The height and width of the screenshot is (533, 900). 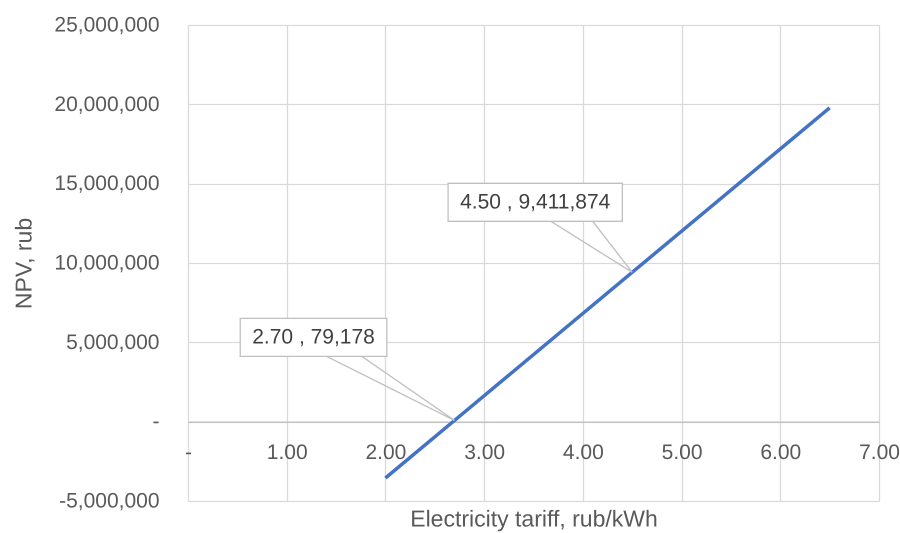 What do you see at coordinates (682, 452) in the screenshot?
I see `x-tick-label: 5.00` at bounding box center [682, 452].